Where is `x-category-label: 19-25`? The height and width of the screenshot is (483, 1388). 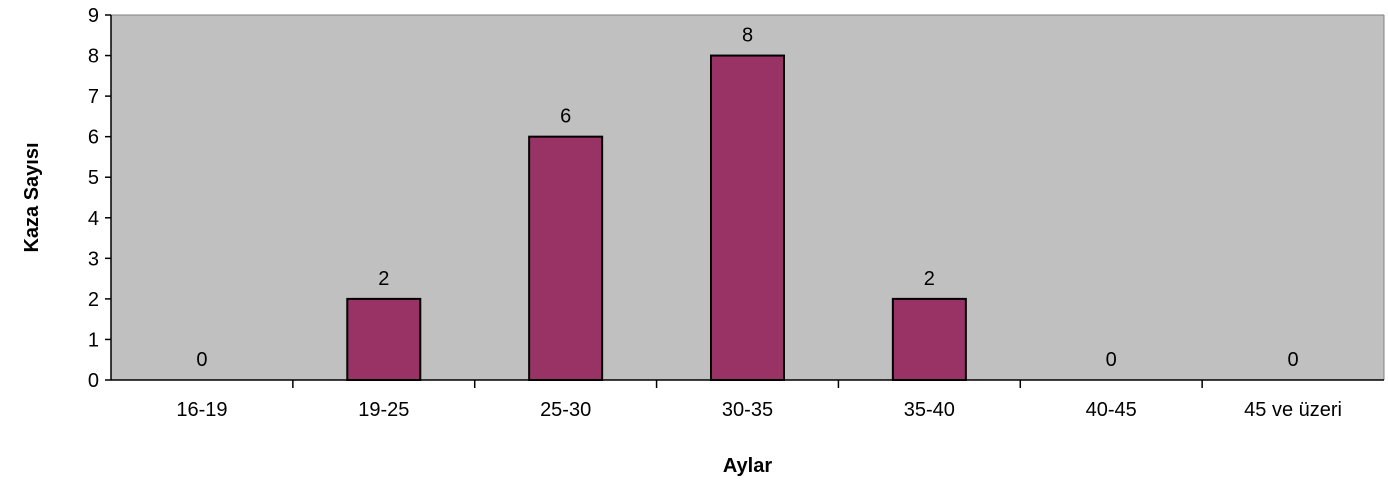
x-category-label: 19-25 is located at coordinates (383, 410).